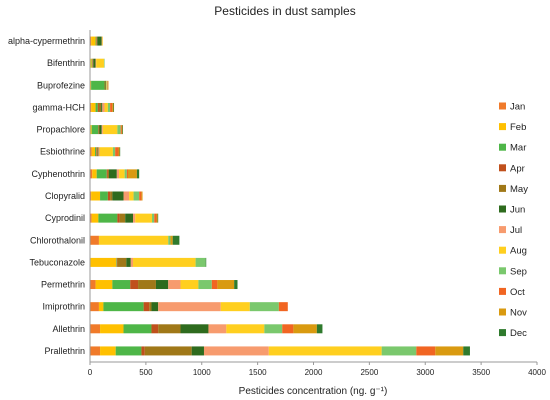 This screenshot has width=550, height=400. What do you see at coordinates (481, 372) in the screenshot?
I see `x-tick-label: 3500` at bounding box center [481, 372].